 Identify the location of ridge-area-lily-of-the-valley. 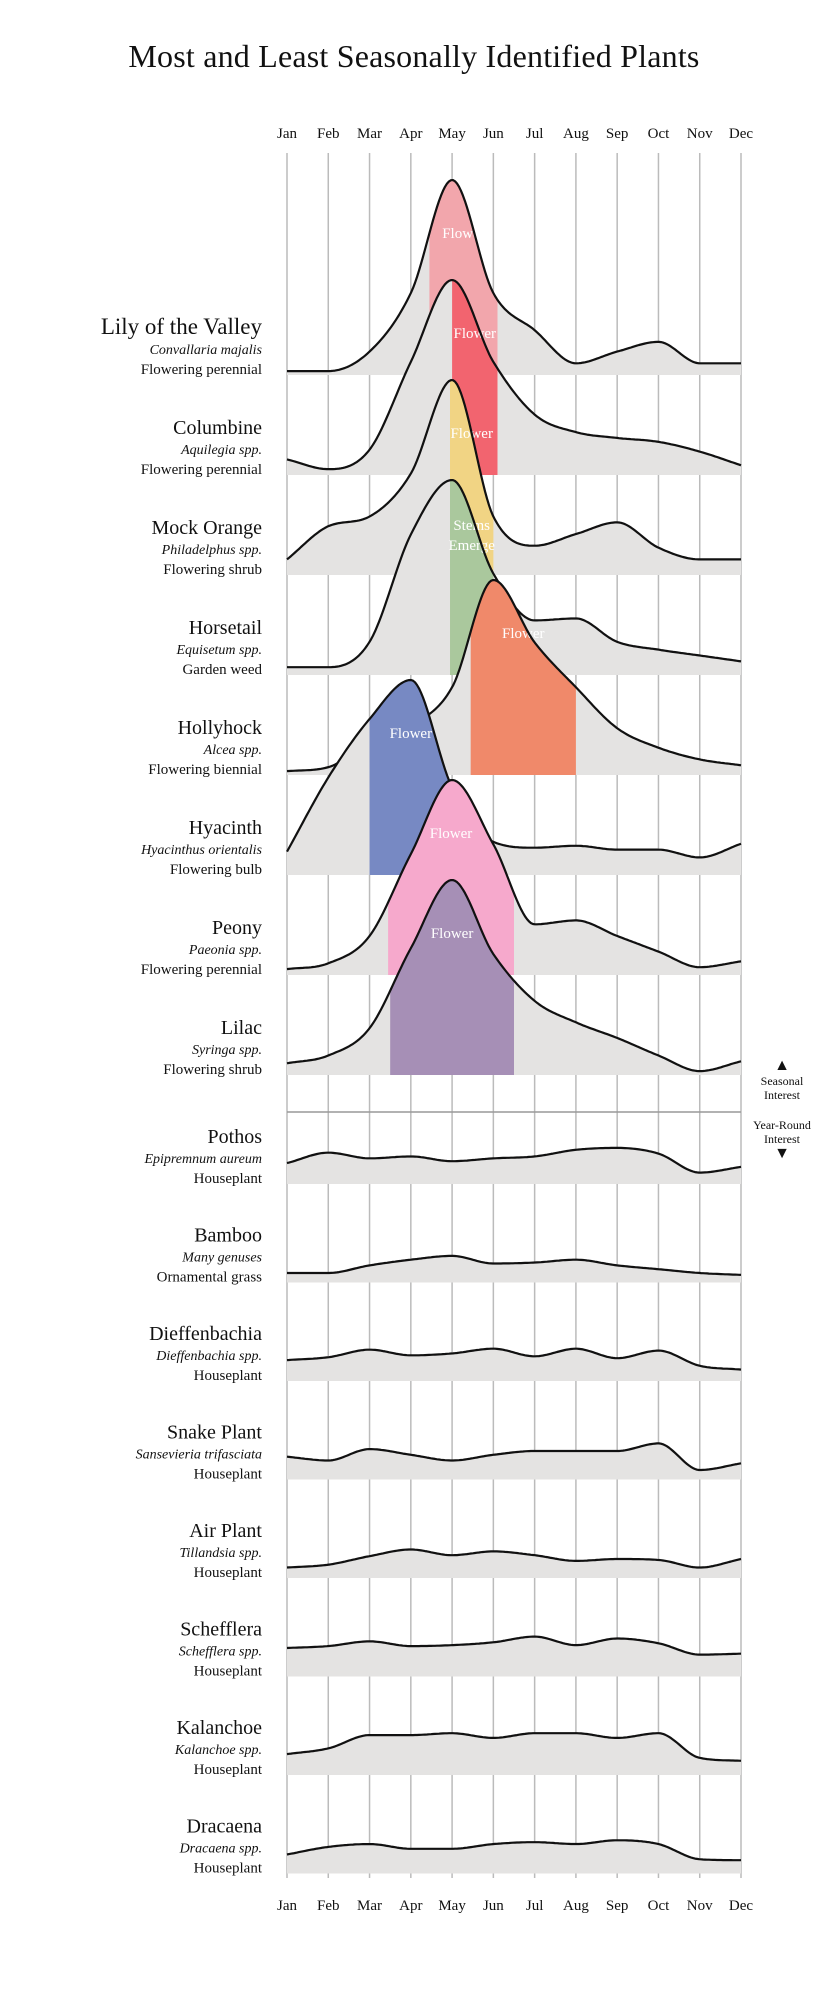
(514, 277).